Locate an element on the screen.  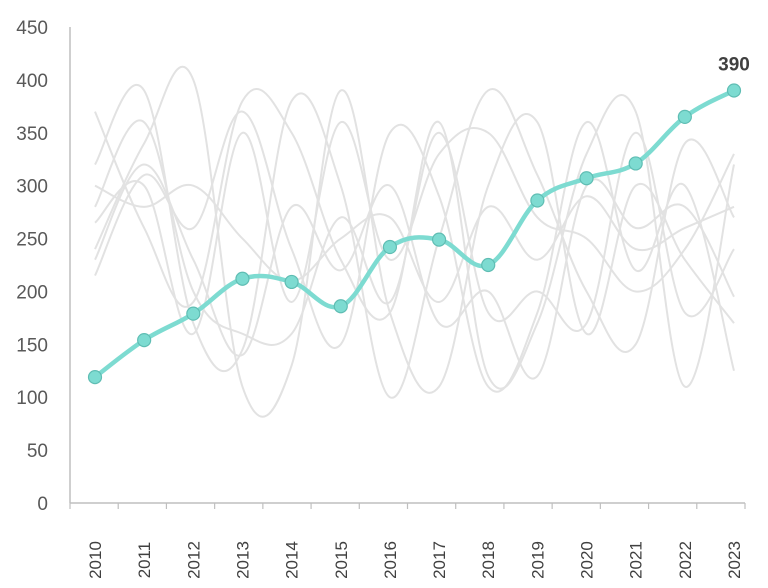
x-tick-label: 2016 is located at coordinates (390, 560).